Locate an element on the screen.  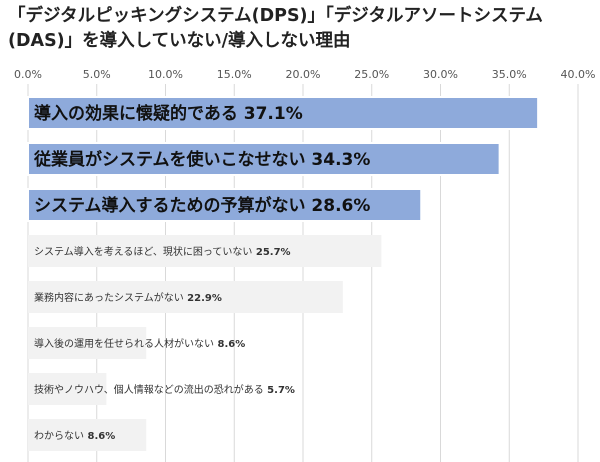
bar-label: システム導入を考えるほど、現状に困っていない 25.7% is located at coordinates (162, 251).